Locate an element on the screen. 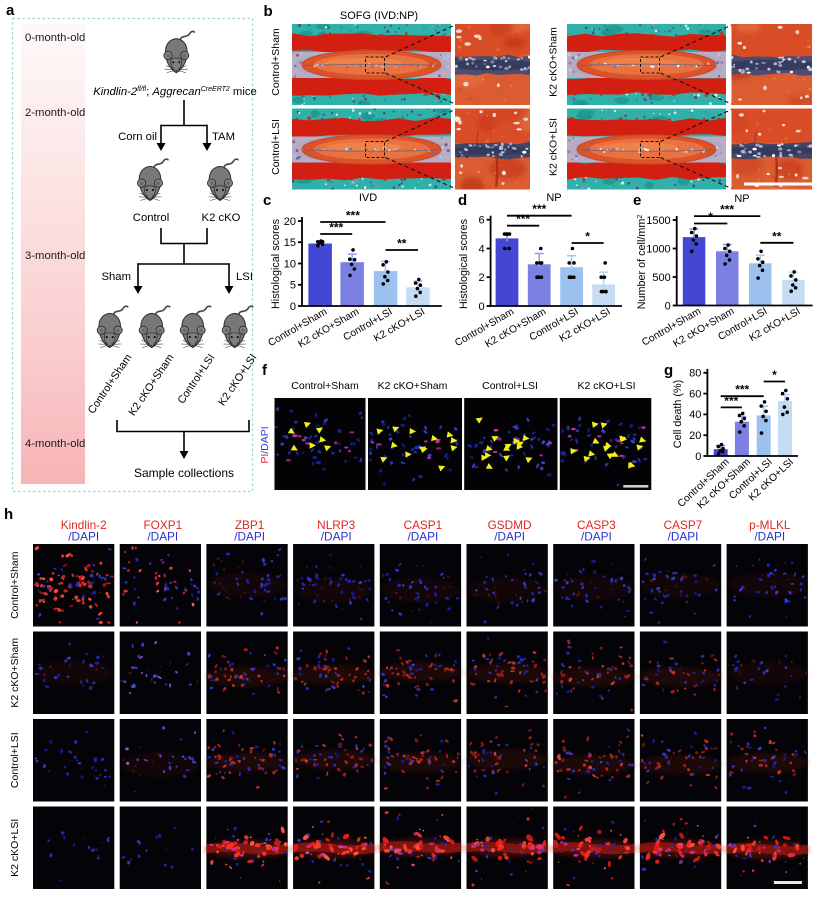  svg-text: 1500 is located at coordinates (658, 221).